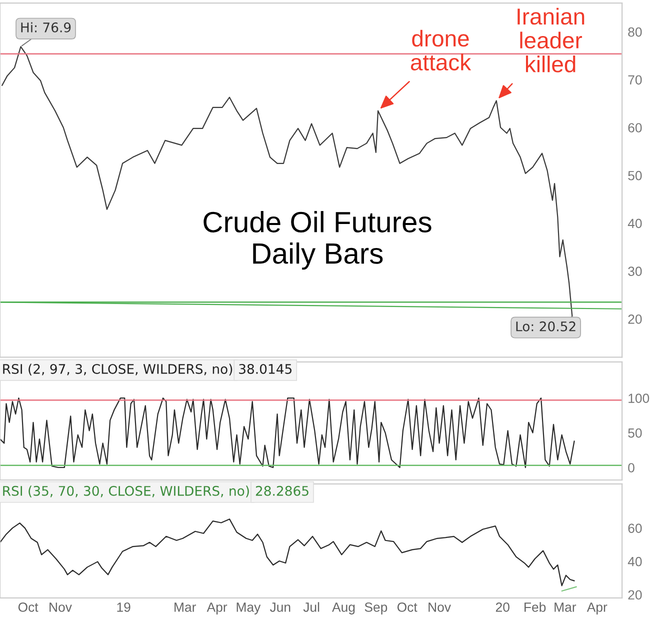 The width and height of the screenshot is (650, 618). What do you see at coordinates (635, 271) in the screenshot?
I see `y-tick-label: 30` at bounding box center [635, 271].